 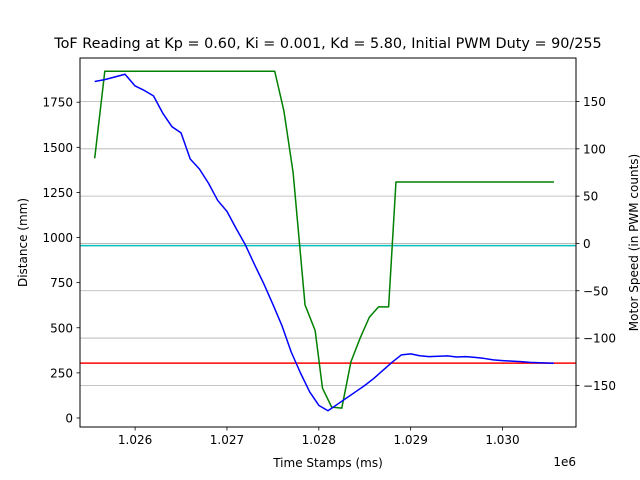 I want to click on left-tick-label-7: 1750, so click(x=57, y=103).